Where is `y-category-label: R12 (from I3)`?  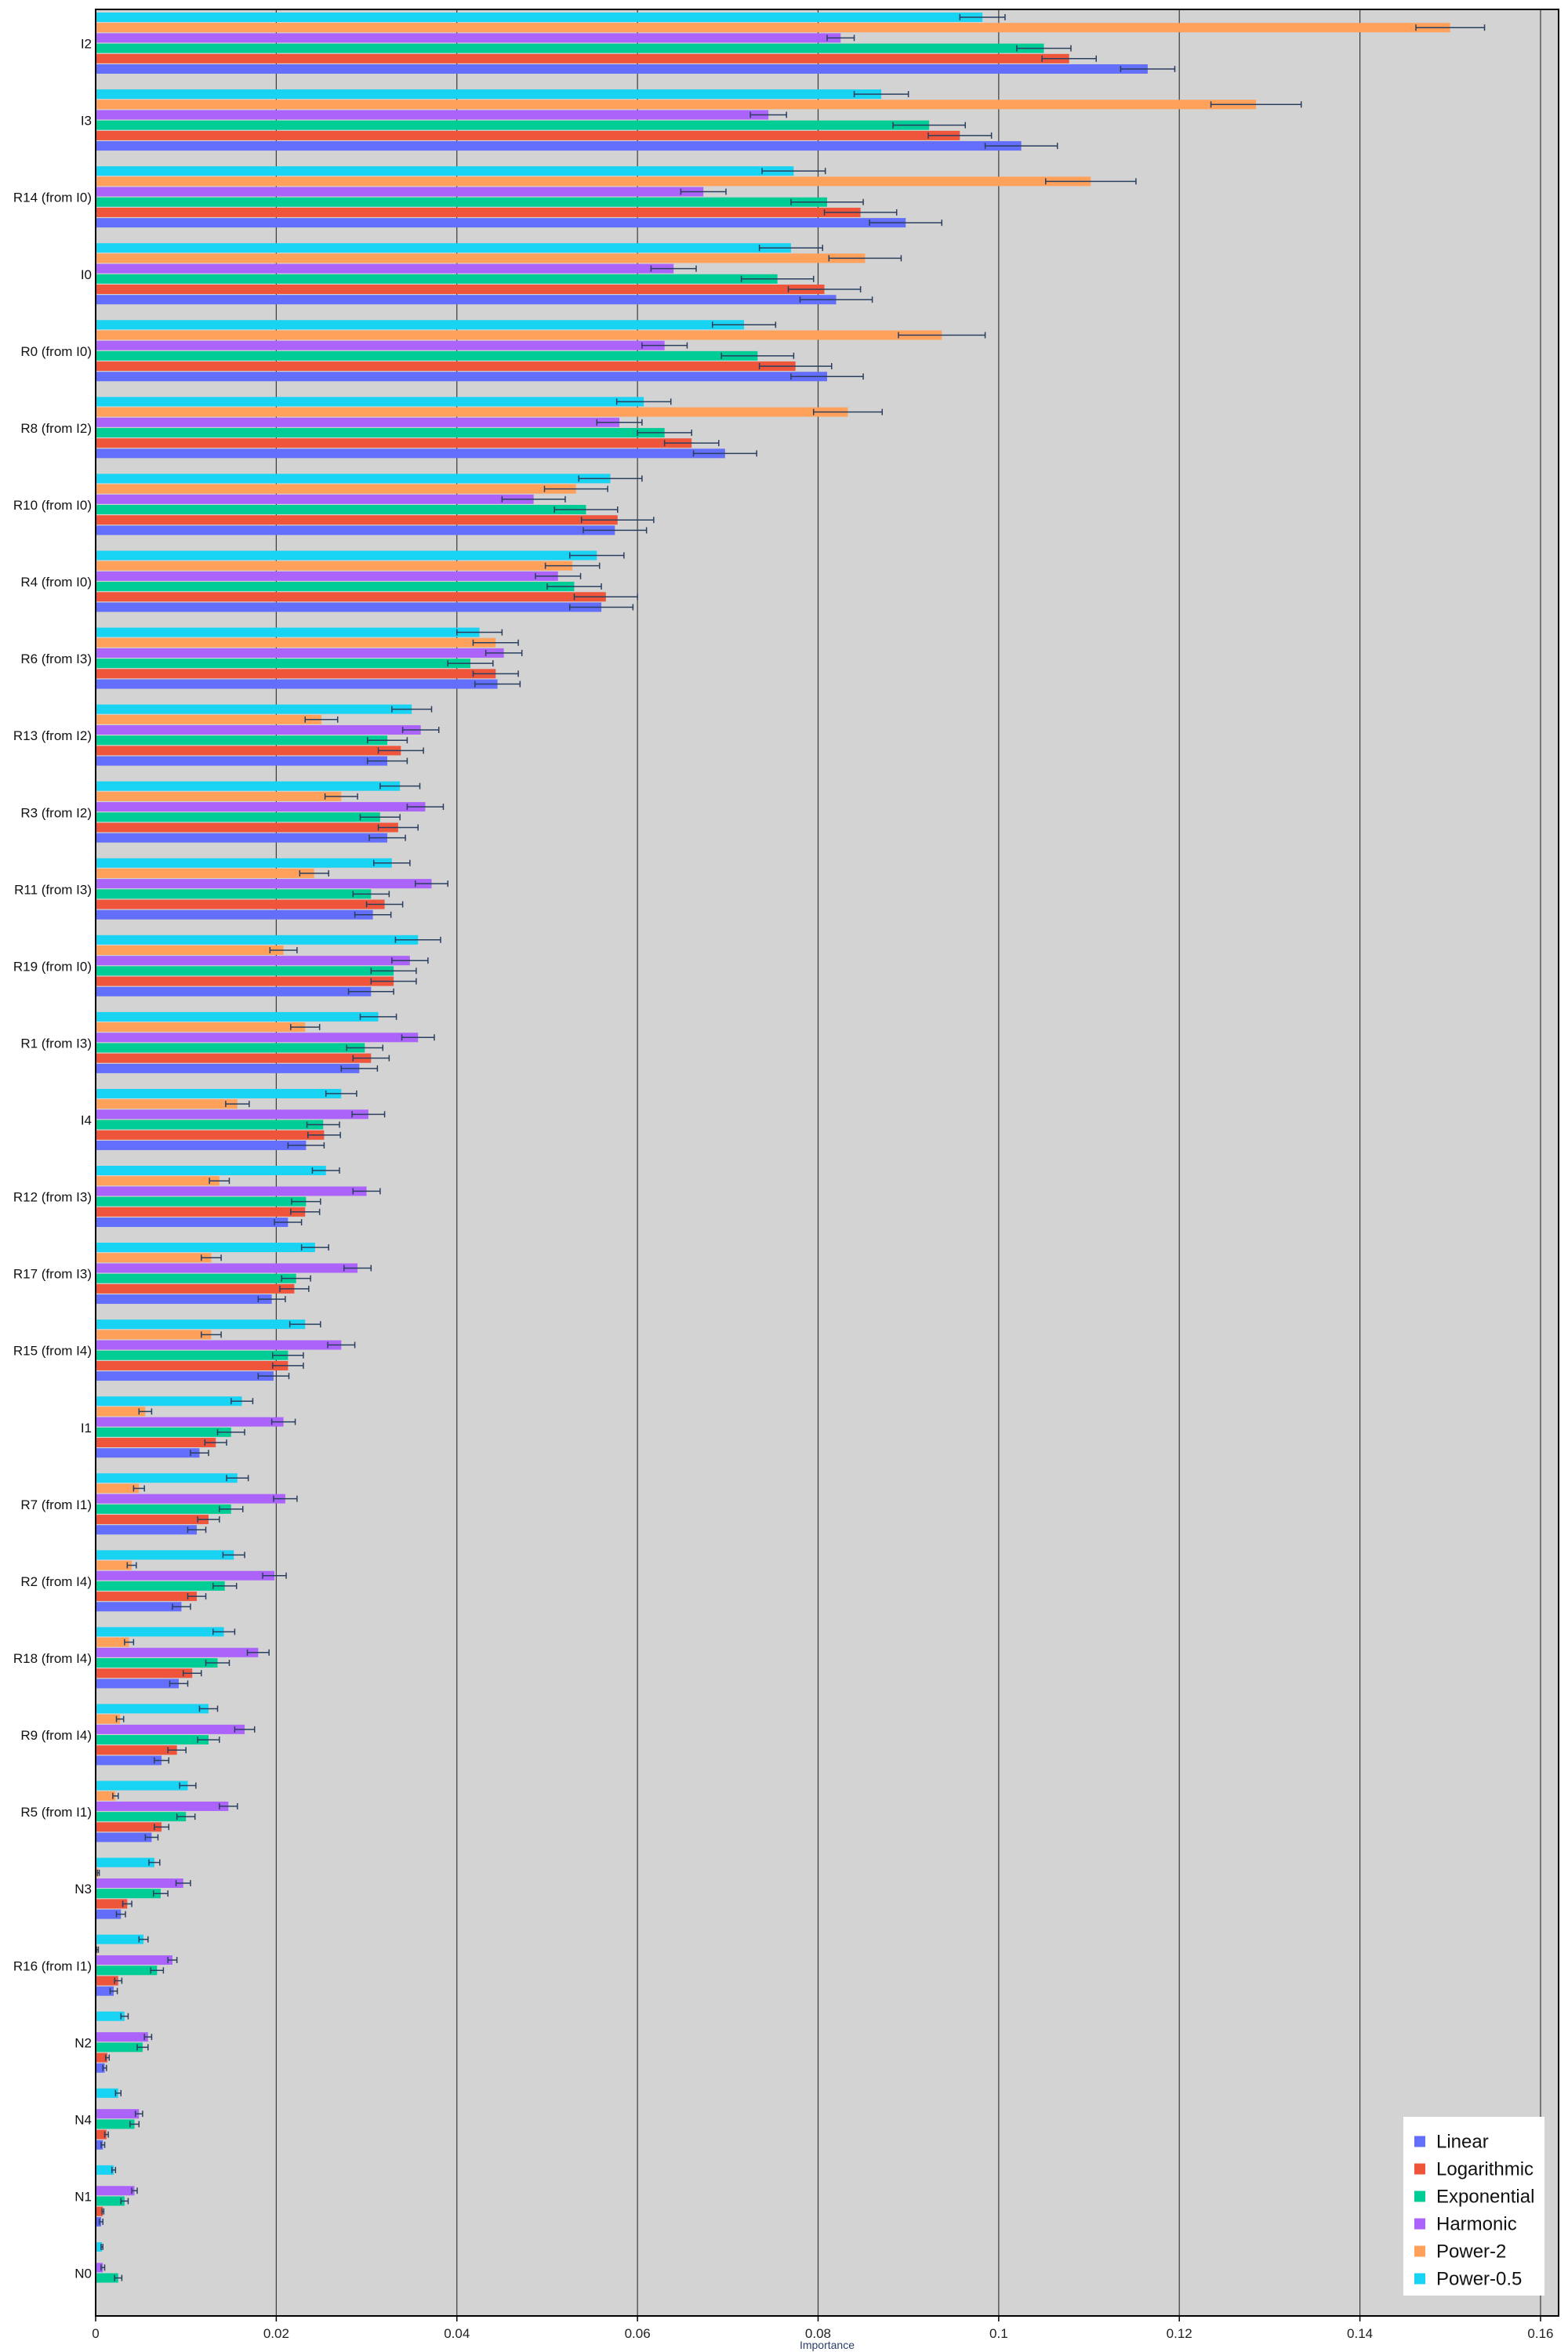
y-category-label: R12 (from I3) is located at coordinates (52, 1197).